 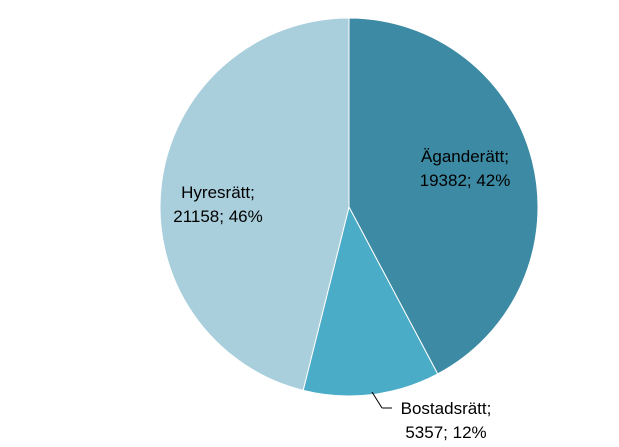 I want to click on hyresratt-label-name: Hyresrätt;, so click(x=218, y=192).